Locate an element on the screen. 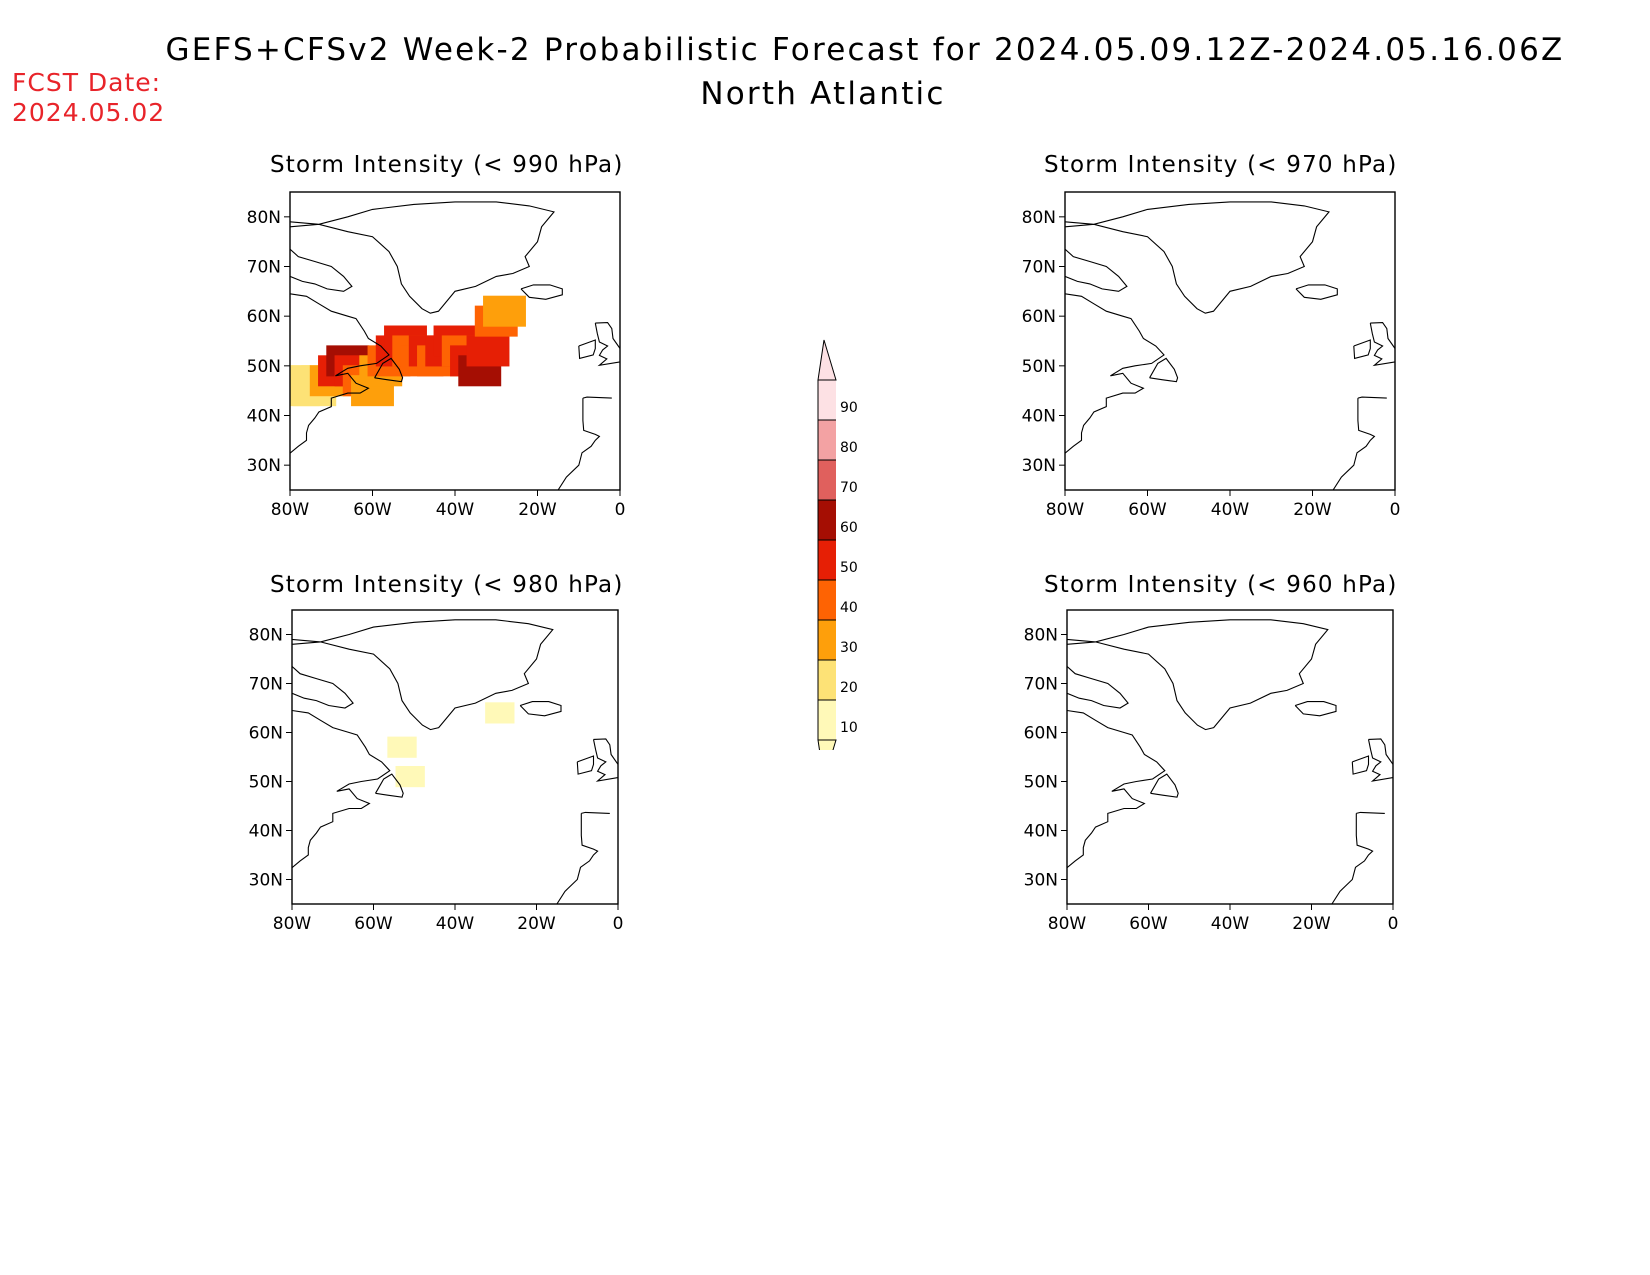  colorbar-label: 60 is located at coordinates (849, 528).